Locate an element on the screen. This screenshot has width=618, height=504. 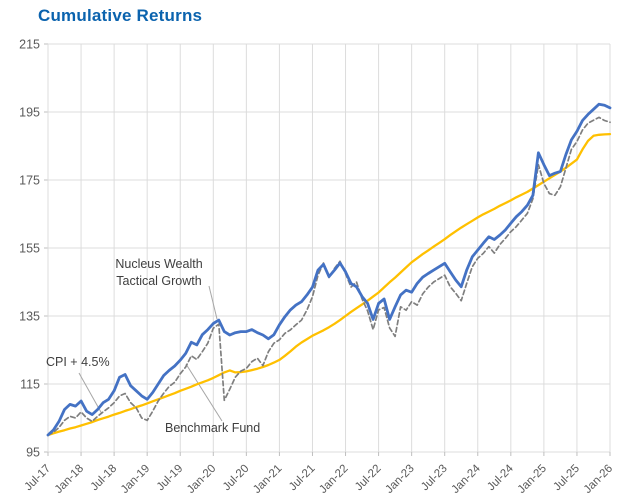
x-axis-label: Jul-24 is located at coordinates (500, 477).